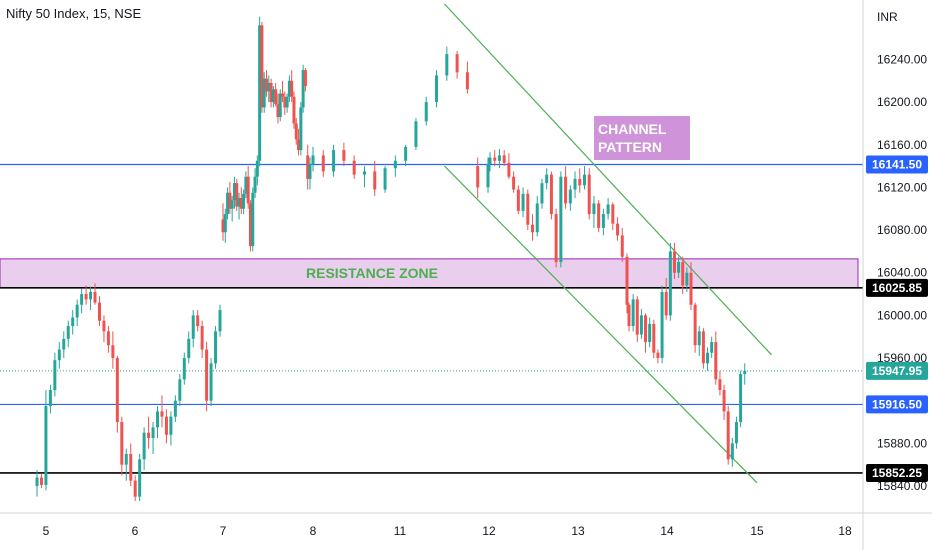  What do you see at coordinates (897, 473) in the screenshot?
I see `price-label: 15852.25` at bounding box center [897, 473].